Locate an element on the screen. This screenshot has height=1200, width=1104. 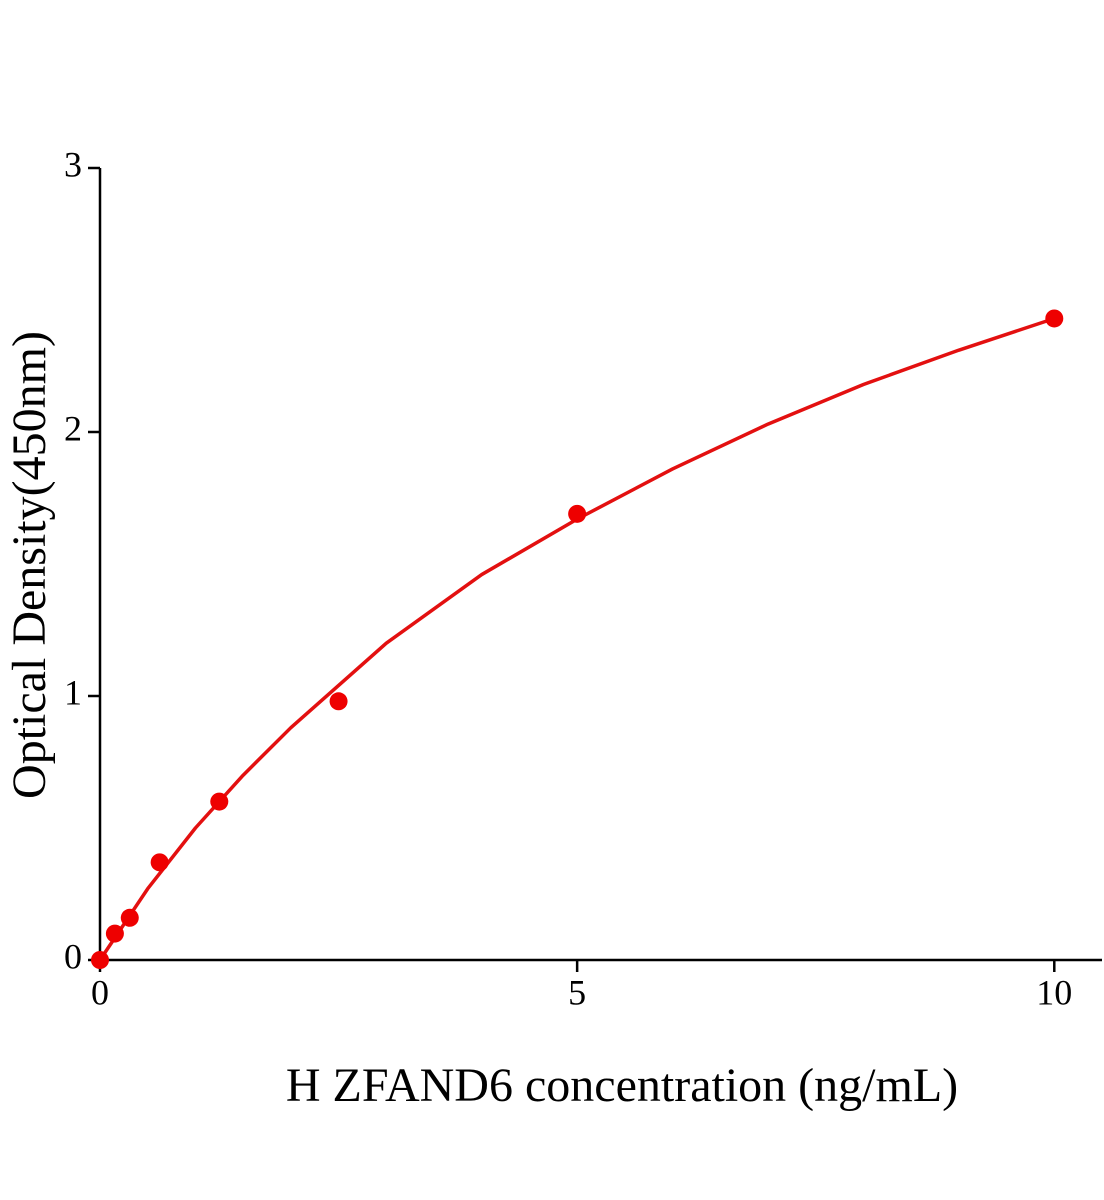
y-tick-label: 1 is located at coordinates (73, 692).